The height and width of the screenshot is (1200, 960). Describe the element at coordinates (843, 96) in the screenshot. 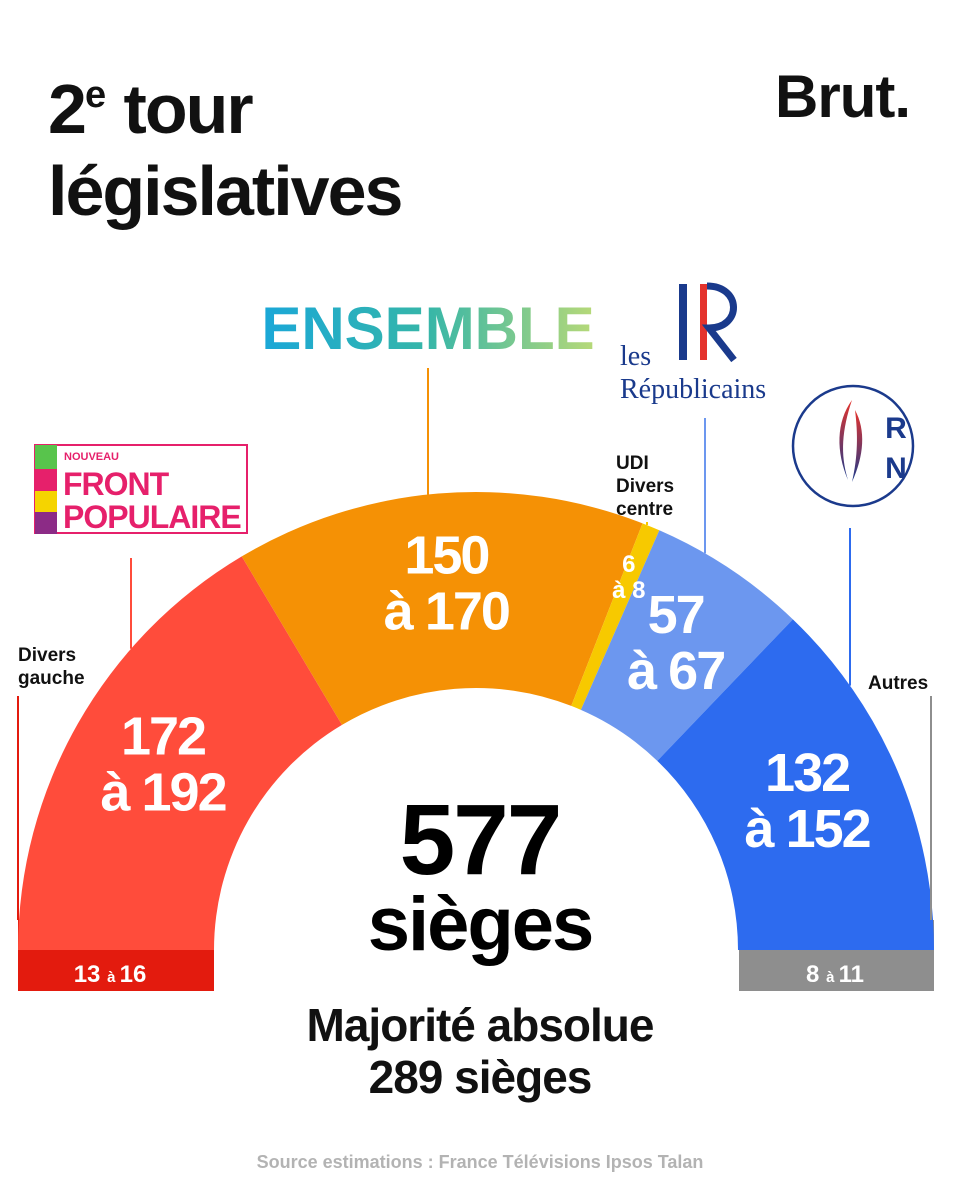

I see `brand-logo: Brut.` at that location.